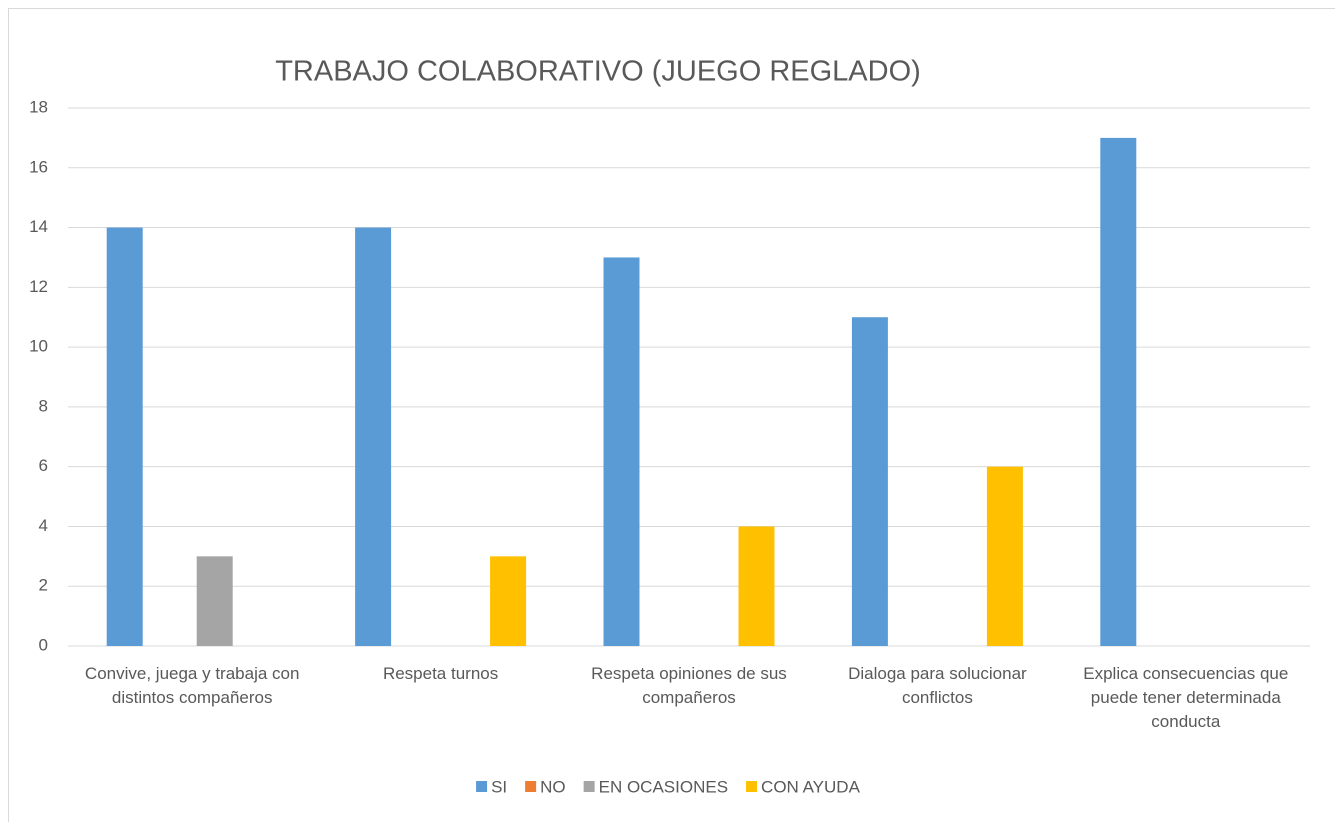  I want to click on x-tick-label: Respeta turnos, so click(440, 673).